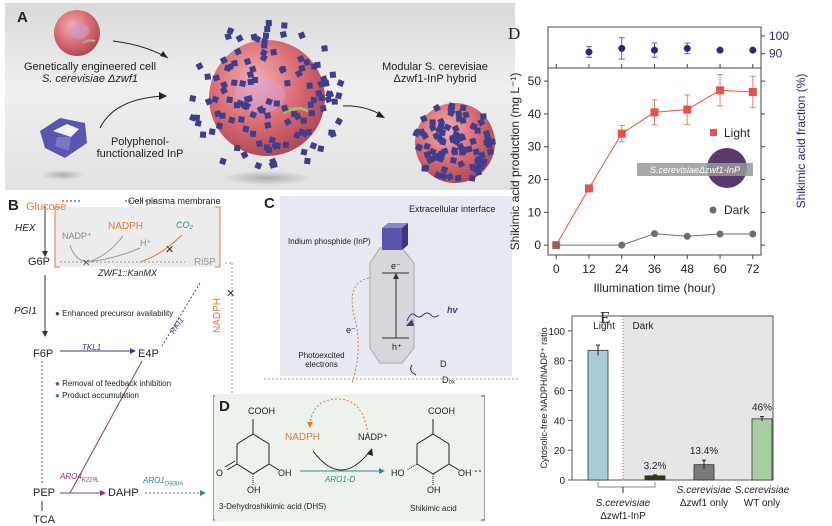  What do you see at coordinates (560, 362) in the screenshot?
I see `y-tick-label: 80` at bounding box center [560, 362].